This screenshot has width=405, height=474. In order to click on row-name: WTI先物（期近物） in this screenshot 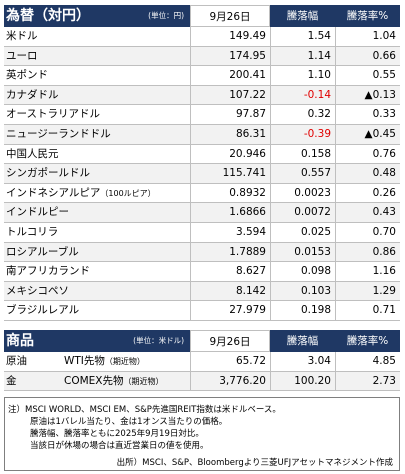, I will do `click(117, 362)`.